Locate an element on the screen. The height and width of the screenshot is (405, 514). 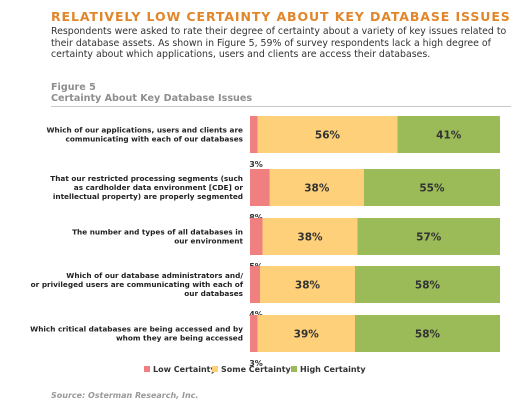
data-label-low: 4% is located at coordinates (256, 314).